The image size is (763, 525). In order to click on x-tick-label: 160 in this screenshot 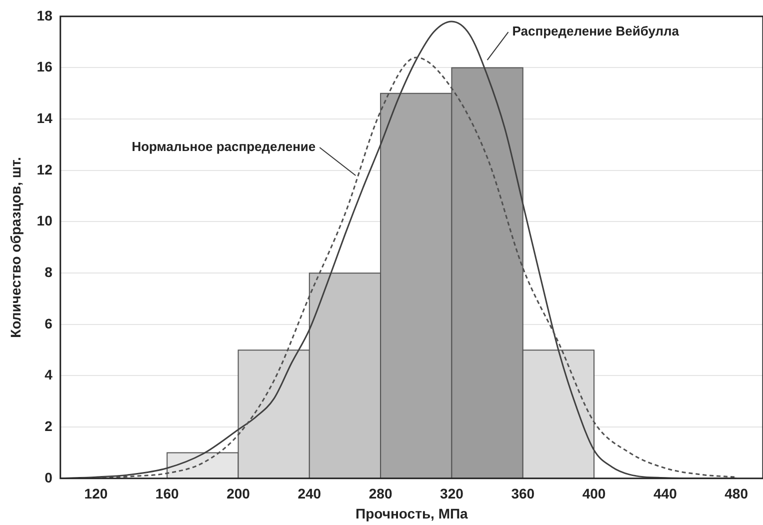, I will do `click(167, 494)`.